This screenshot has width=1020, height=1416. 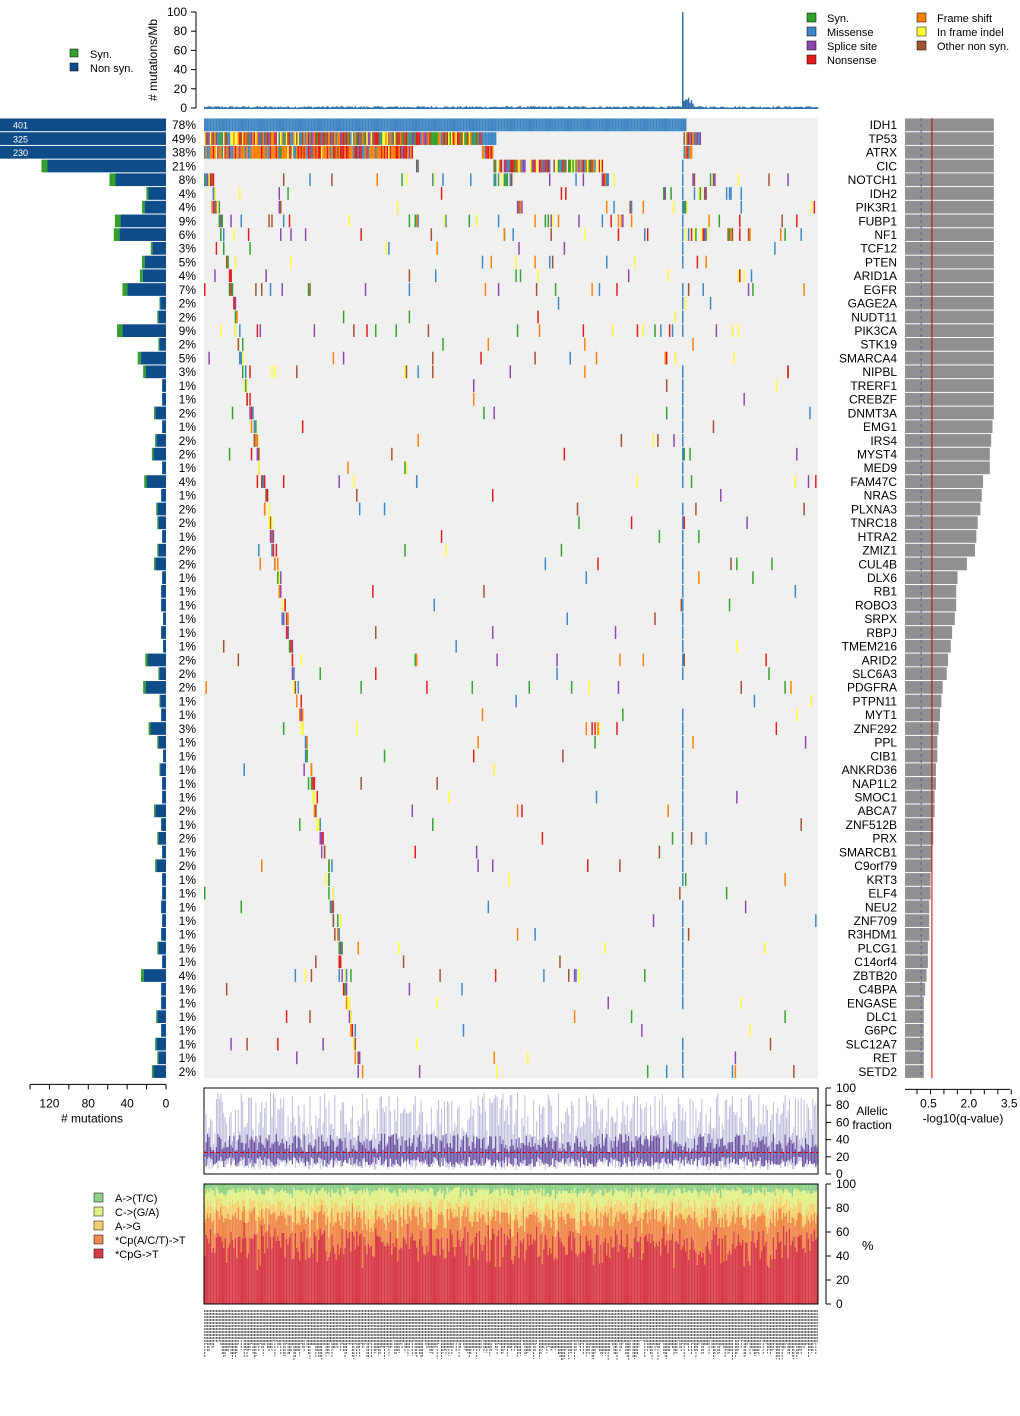 What do you see at coordinates (886, 166) in the screenshot?
I see `gene-name: CIC` at bounding box center [886, 166].